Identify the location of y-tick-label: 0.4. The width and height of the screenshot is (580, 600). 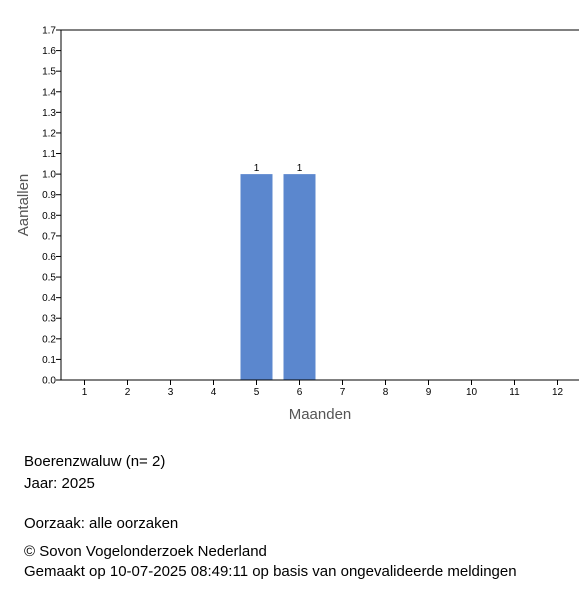
(49, 298).